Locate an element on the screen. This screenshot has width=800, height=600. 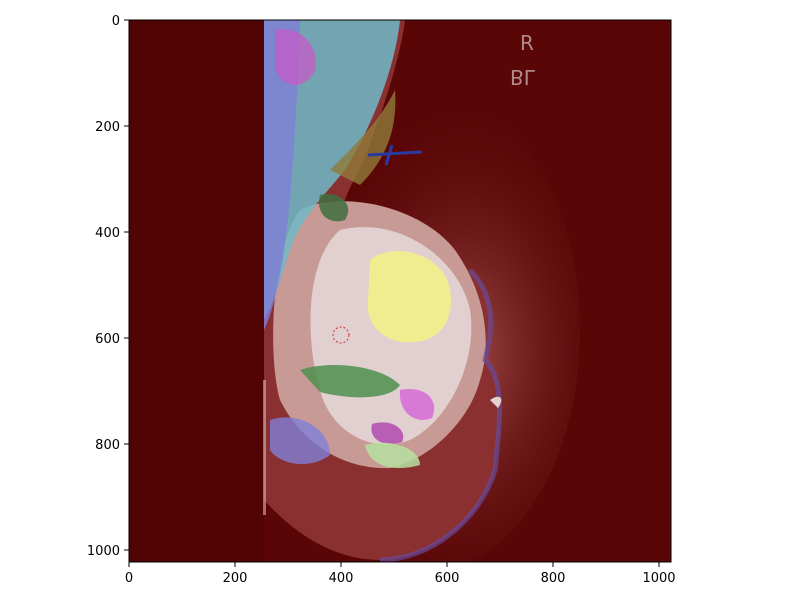
y-tick-label: 400 is located at coordinates (107, 233).